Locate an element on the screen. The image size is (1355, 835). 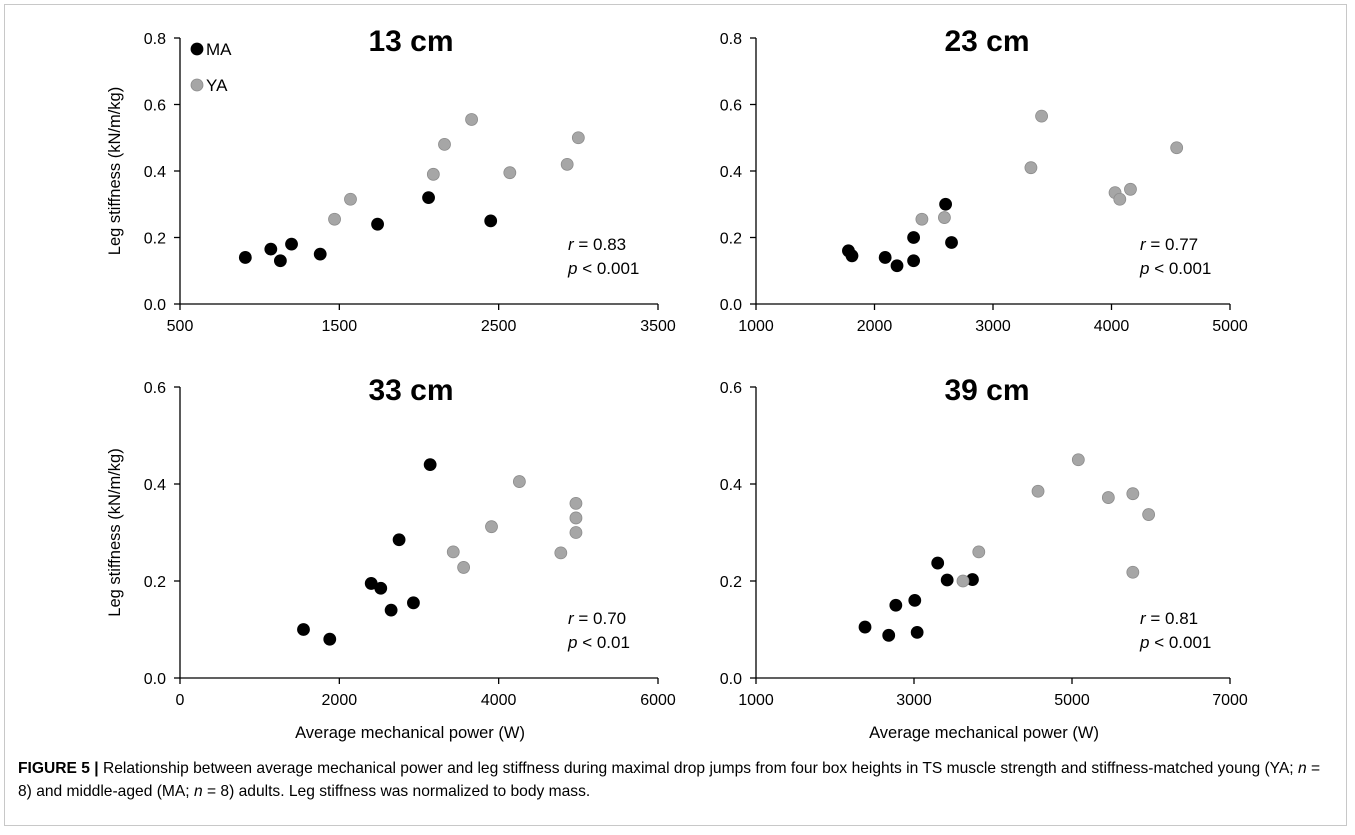
x-tick-label: 6000 is located at coordinates (658, 700).